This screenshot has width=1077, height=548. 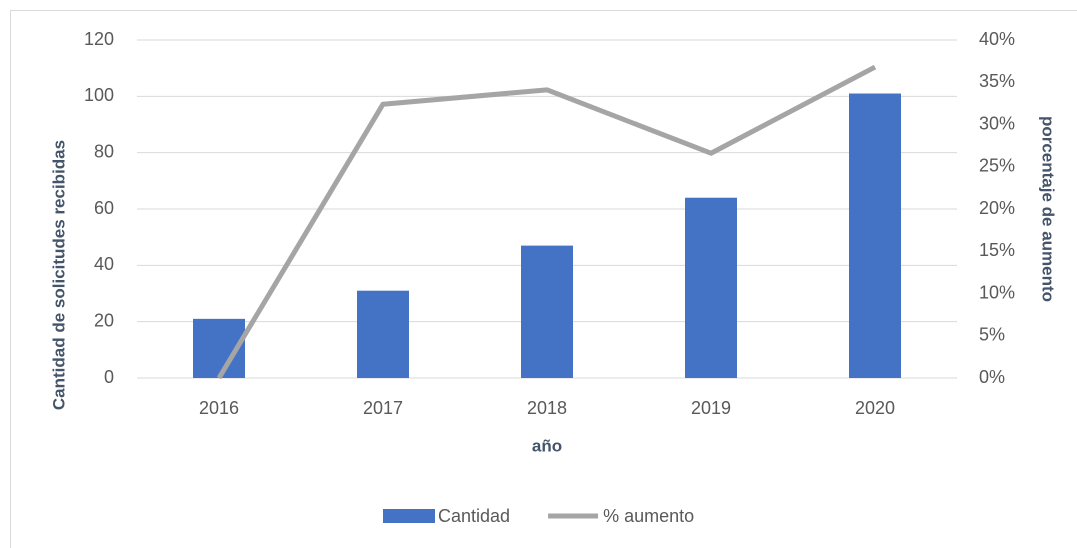 I want to click on legend-label: Cantidad, so click(x=474, y=516).